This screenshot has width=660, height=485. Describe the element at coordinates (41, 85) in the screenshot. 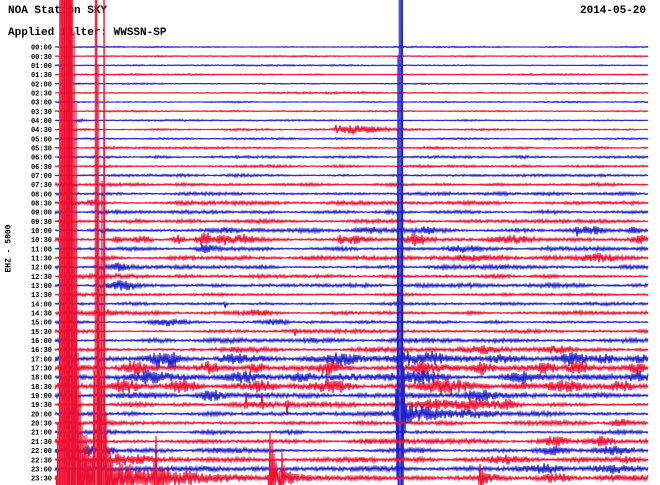

I see `row-time-label: 02:00` at that location.